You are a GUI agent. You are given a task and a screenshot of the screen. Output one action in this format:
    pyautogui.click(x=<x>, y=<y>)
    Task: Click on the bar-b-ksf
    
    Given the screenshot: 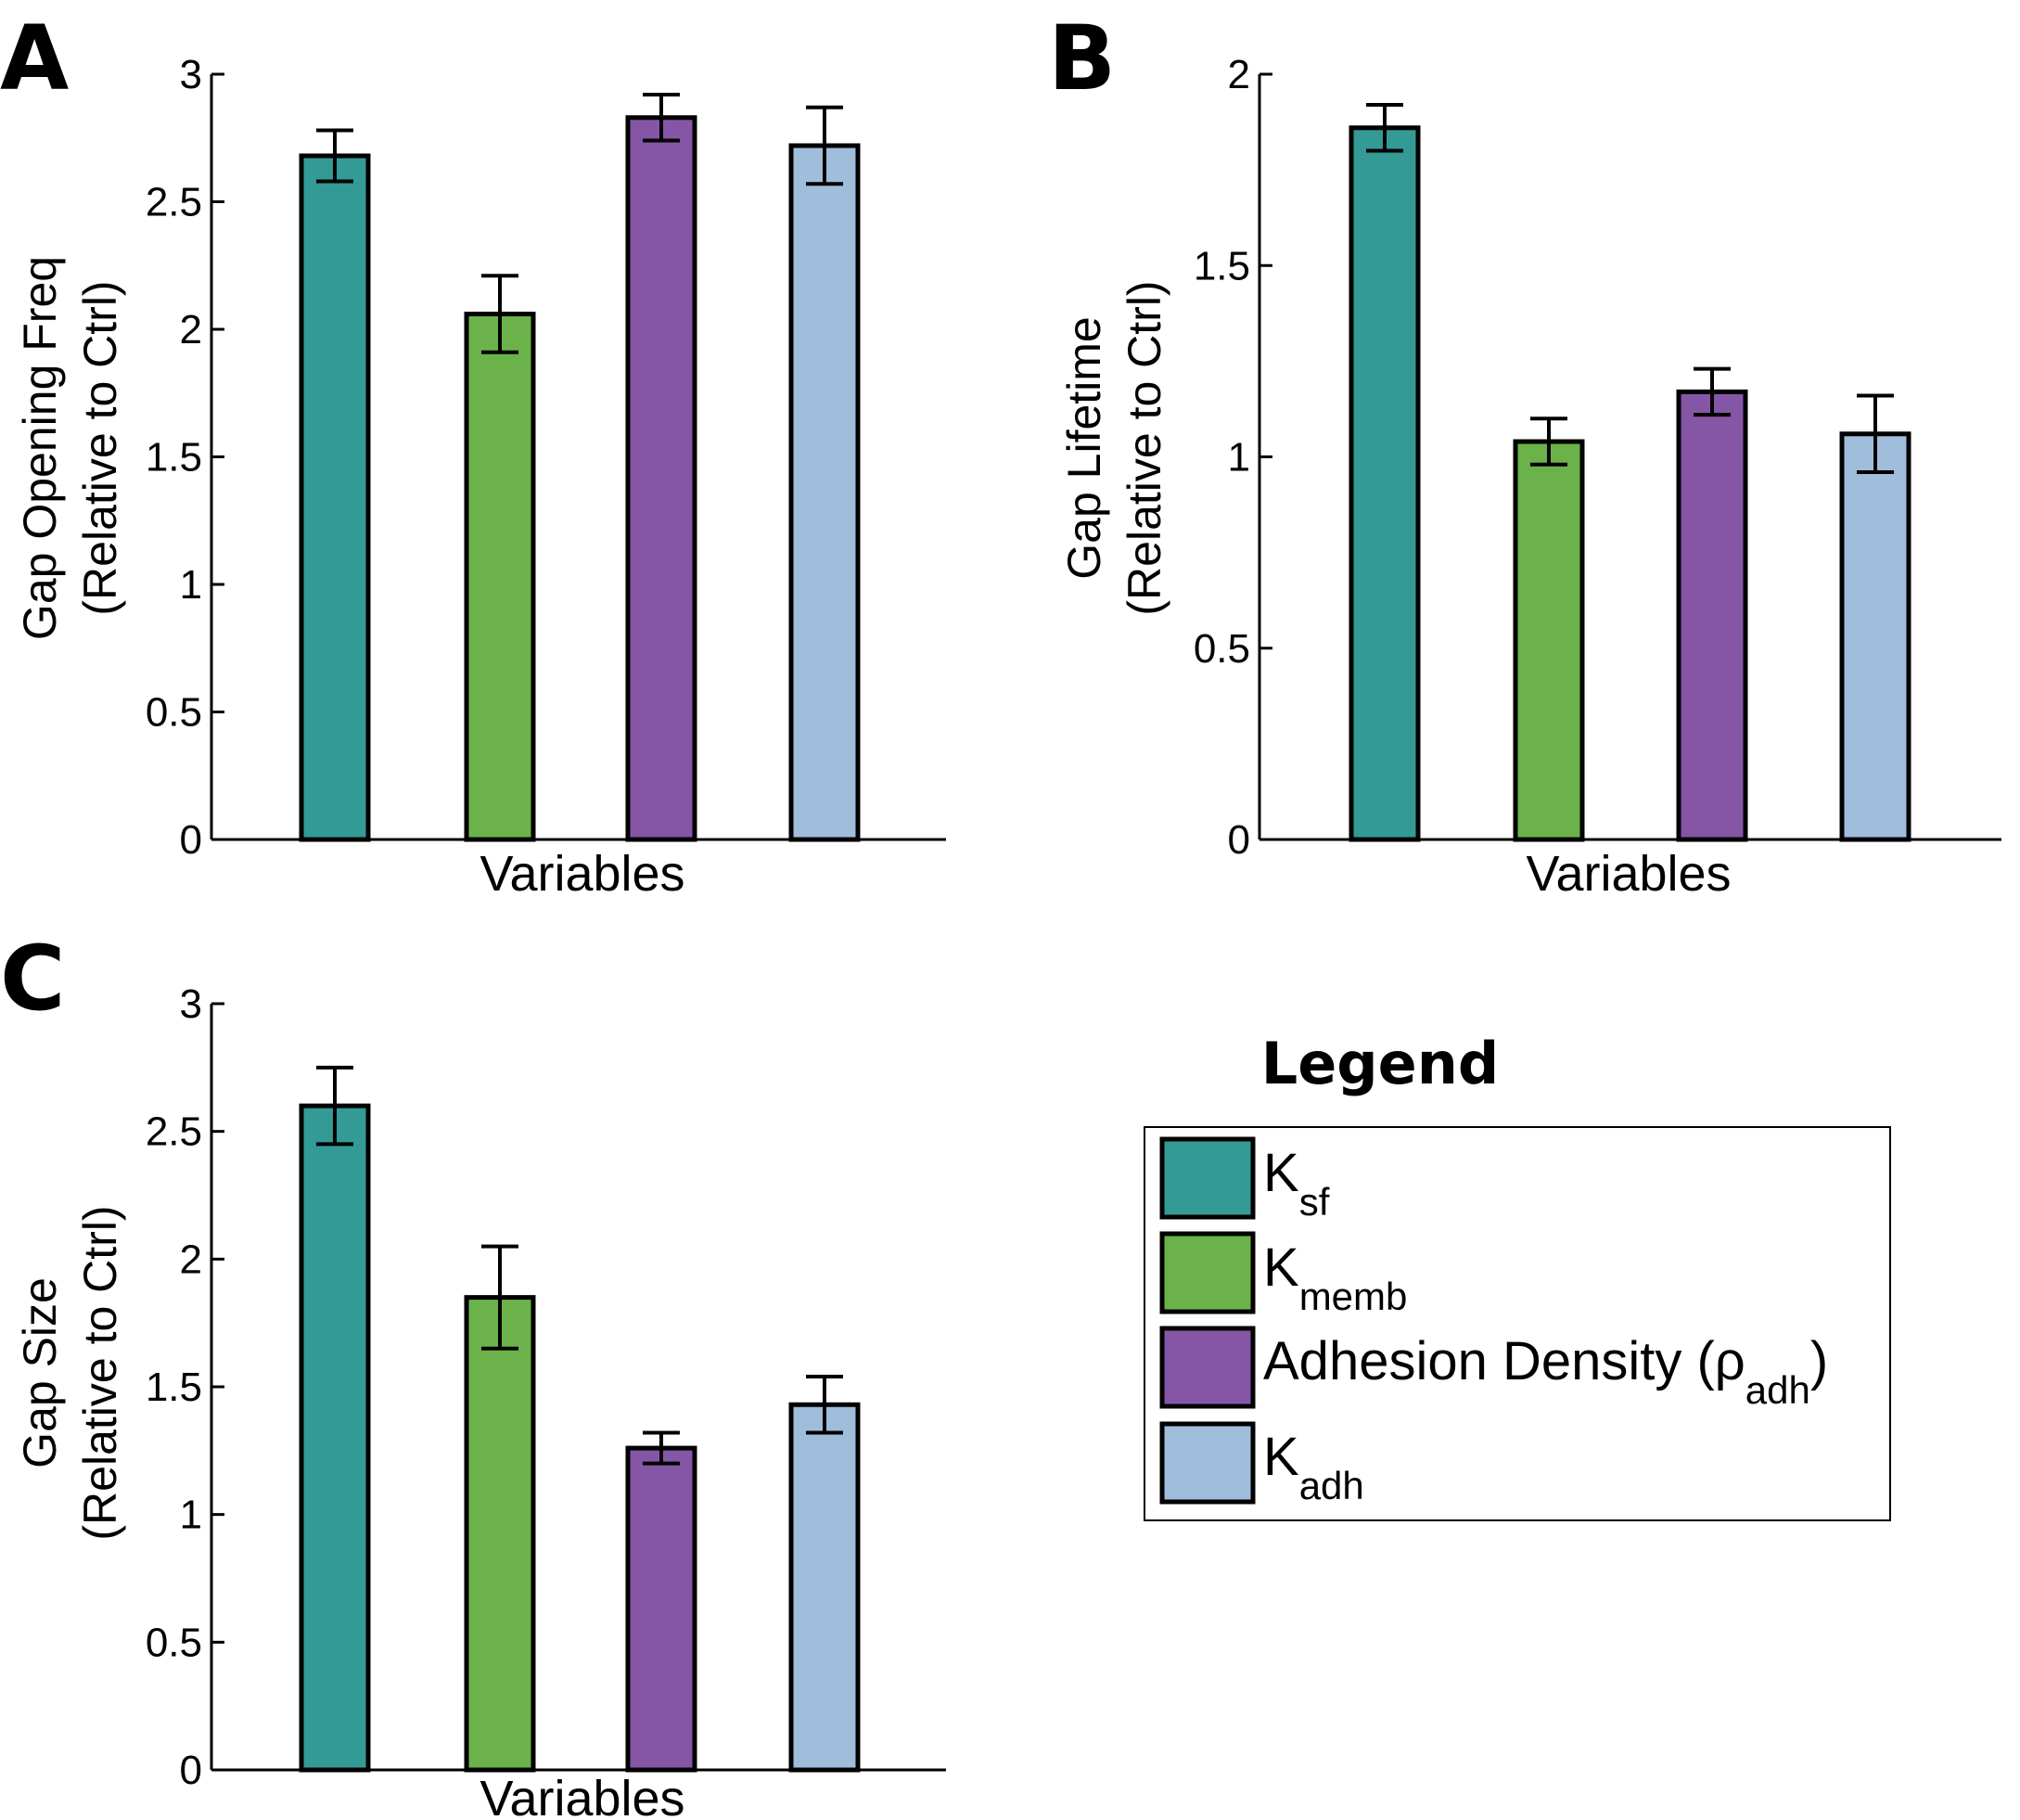 What is the action you would take?
    pyautogui.click(x=1385, y=483)
    